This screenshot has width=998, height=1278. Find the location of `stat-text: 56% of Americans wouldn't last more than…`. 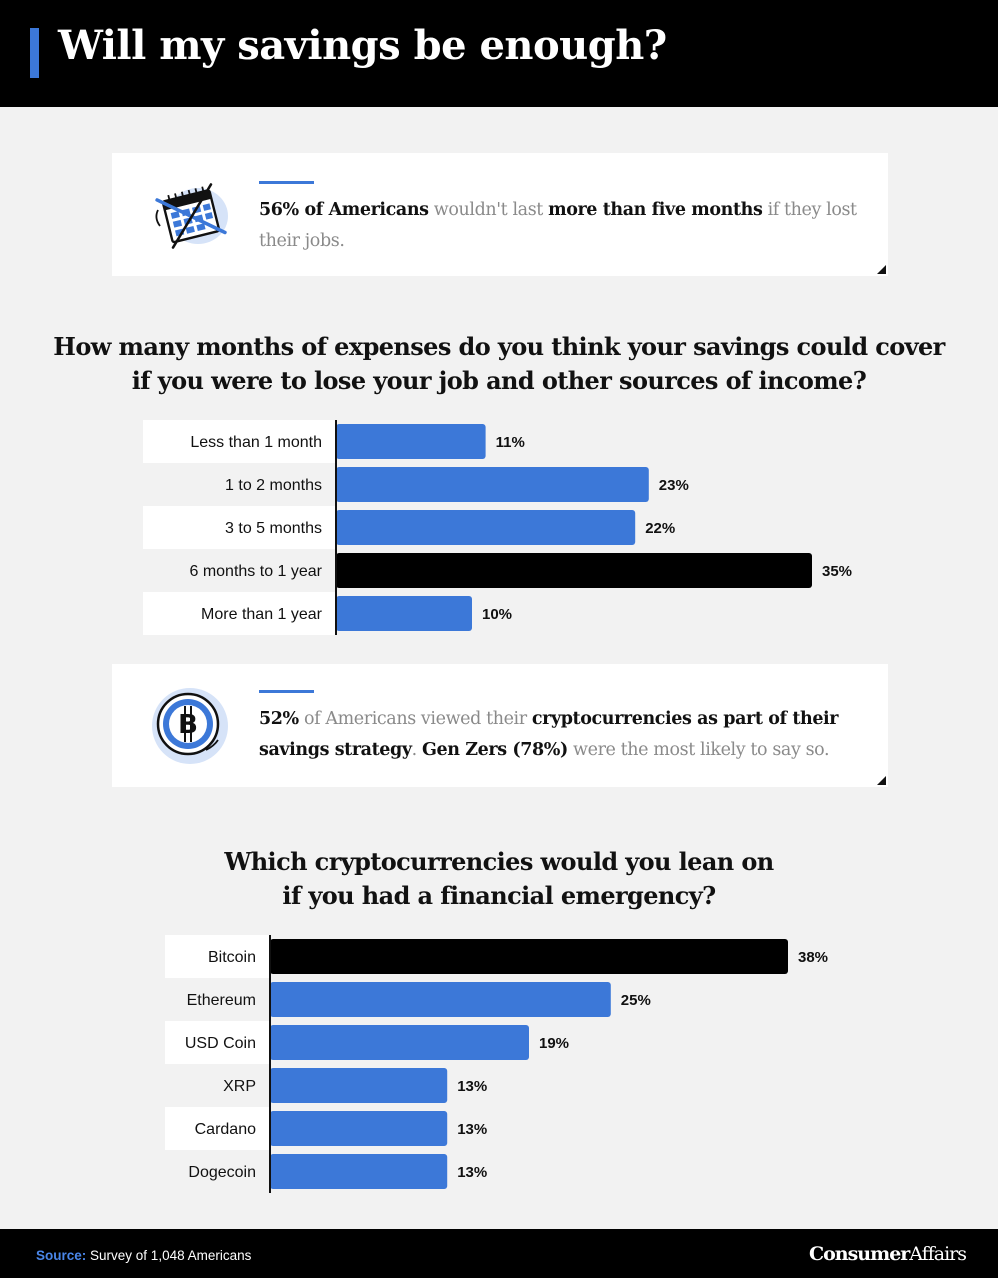

stat-text: 56% of Americans wouldn't last more than… is located at coordinates (559, 226).